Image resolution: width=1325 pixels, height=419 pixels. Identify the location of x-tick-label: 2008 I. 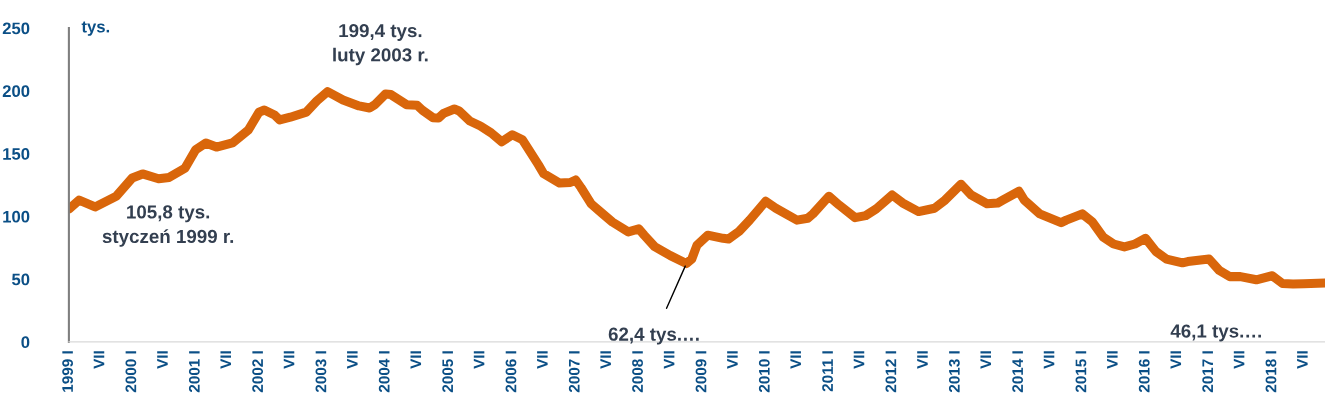
(637, 372).